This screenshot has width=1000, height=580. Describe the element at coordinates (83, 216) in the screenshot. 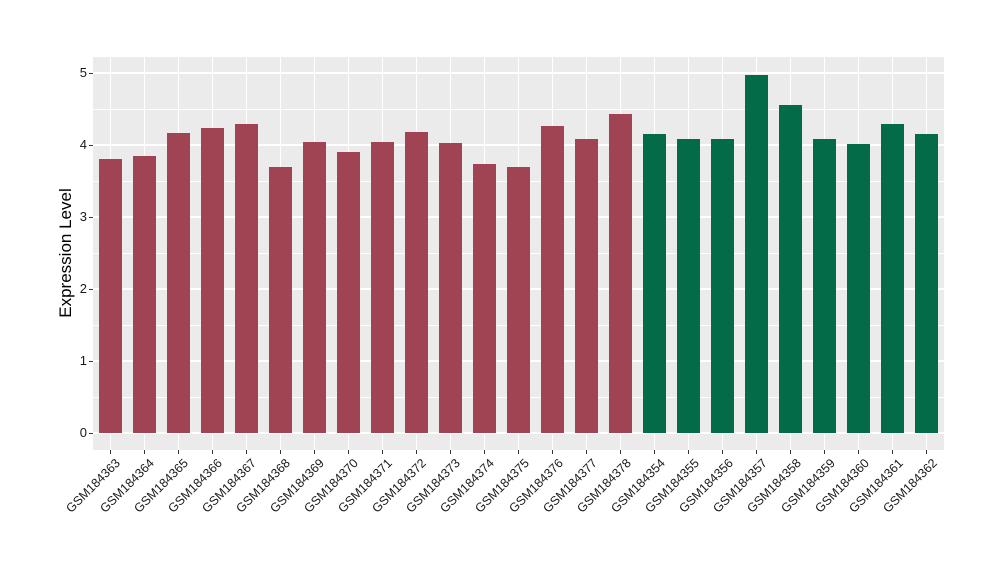

I see `y-tick-label: 3` at that location.